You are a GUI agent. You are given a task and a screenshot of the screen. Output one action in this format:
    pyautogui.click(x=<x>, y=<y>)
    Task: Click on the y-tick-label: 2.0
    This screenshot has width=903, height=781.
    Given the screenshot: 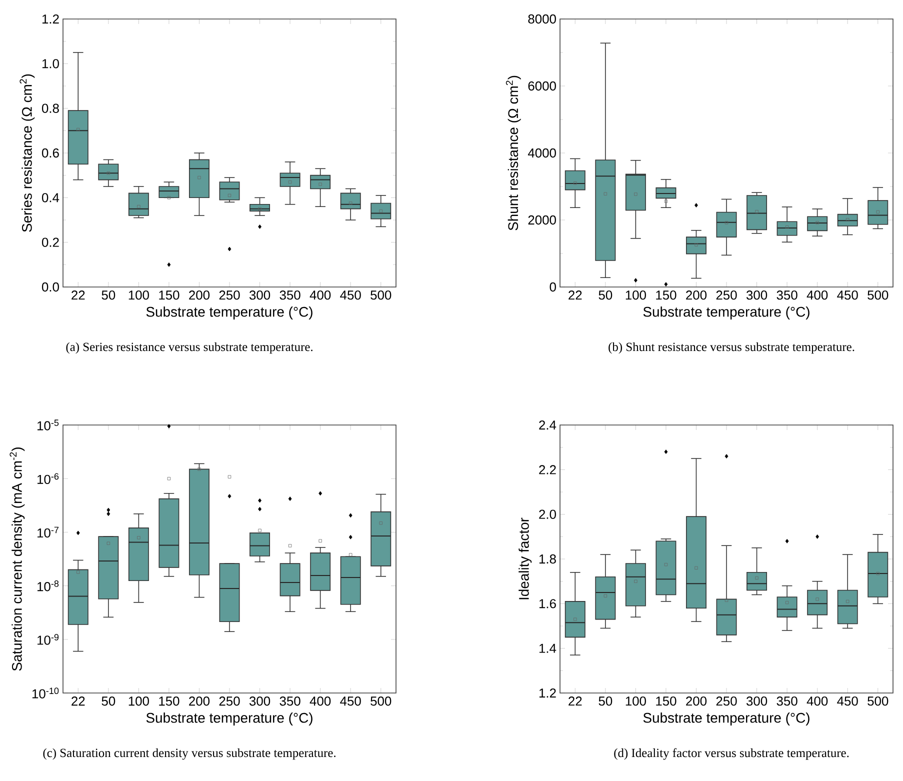 What is the action you would take?
    pyautogui.click(x=547, y=514)
    